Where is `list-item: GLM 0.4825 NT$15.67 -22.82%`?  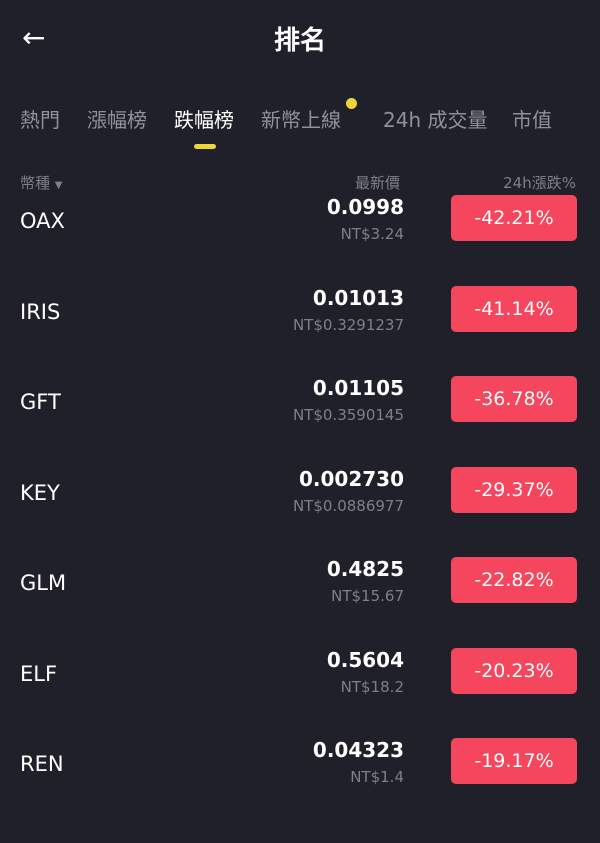 list-item: GLM 0.4825 NT$15.67 -22.82% is located at coordinates (300, 602).